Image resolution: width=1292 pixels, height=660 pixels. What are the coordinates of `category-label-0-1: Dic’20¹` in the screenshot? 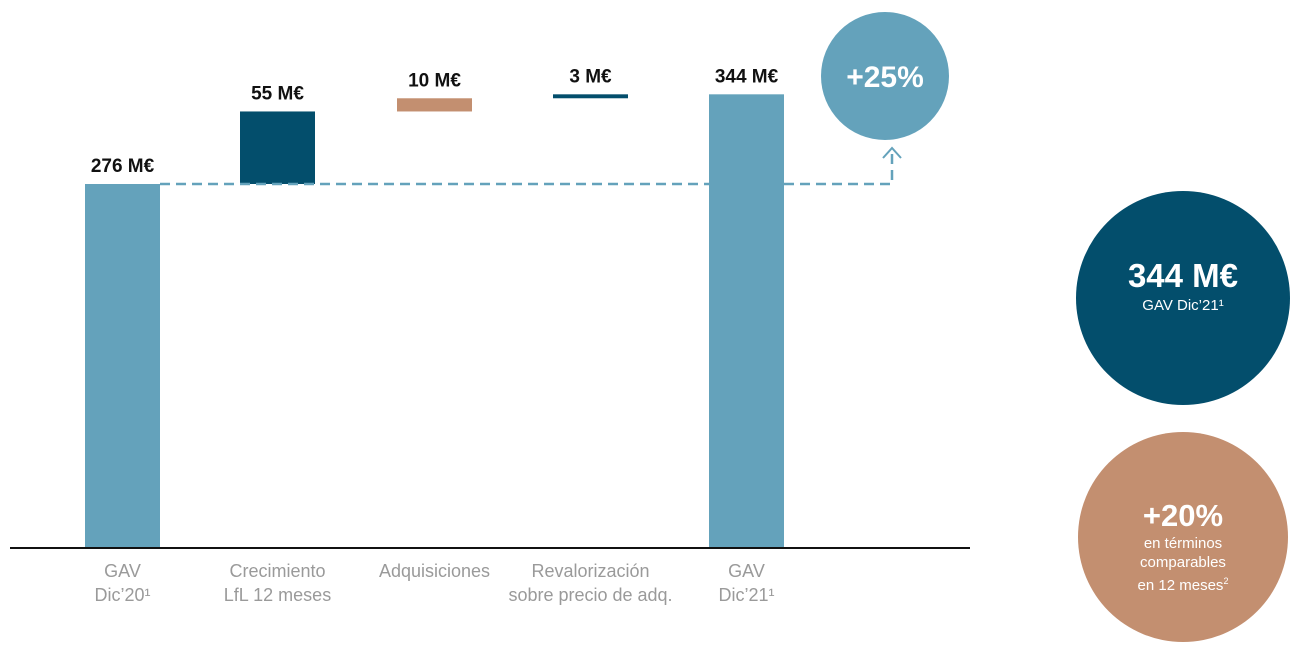 It's located at (122, 595).